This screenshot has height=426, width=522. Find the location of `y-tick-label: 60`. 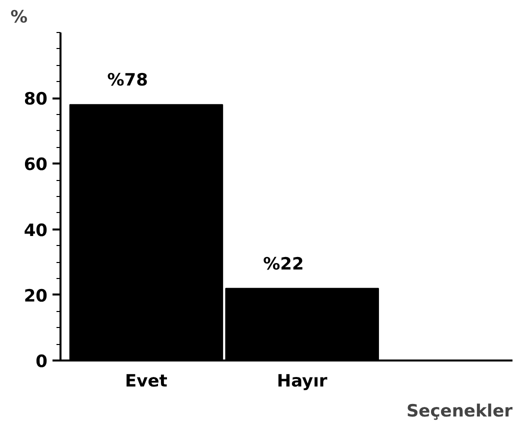

y-tick-label: 60 is located at coordinates (36, 165).